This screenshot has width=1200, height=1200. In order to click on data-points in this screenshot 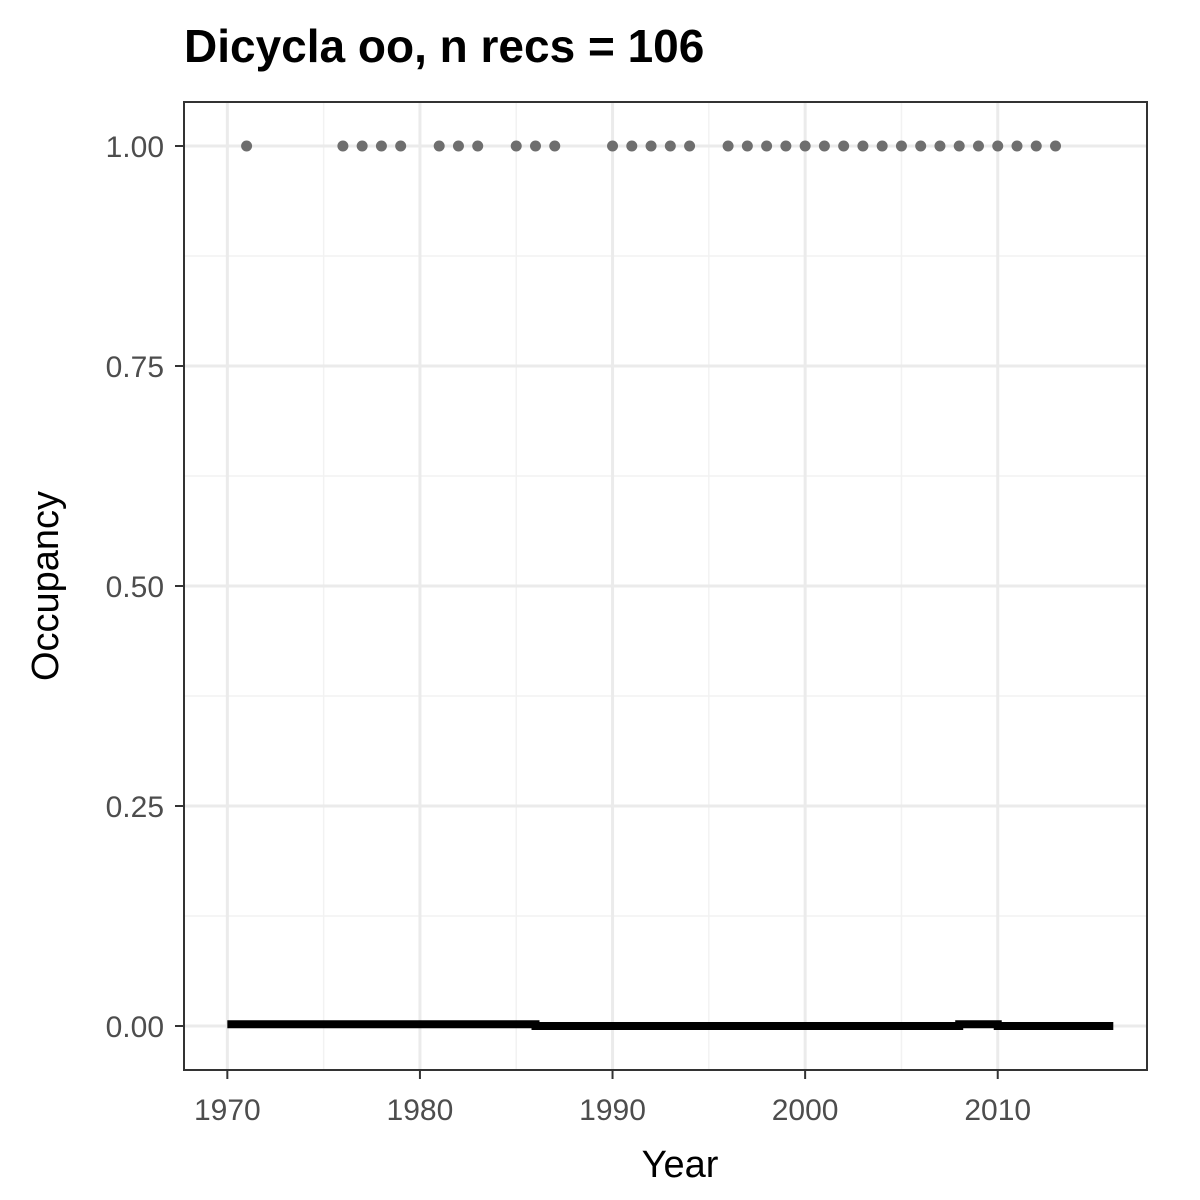, I will do `click(651, 146)`.